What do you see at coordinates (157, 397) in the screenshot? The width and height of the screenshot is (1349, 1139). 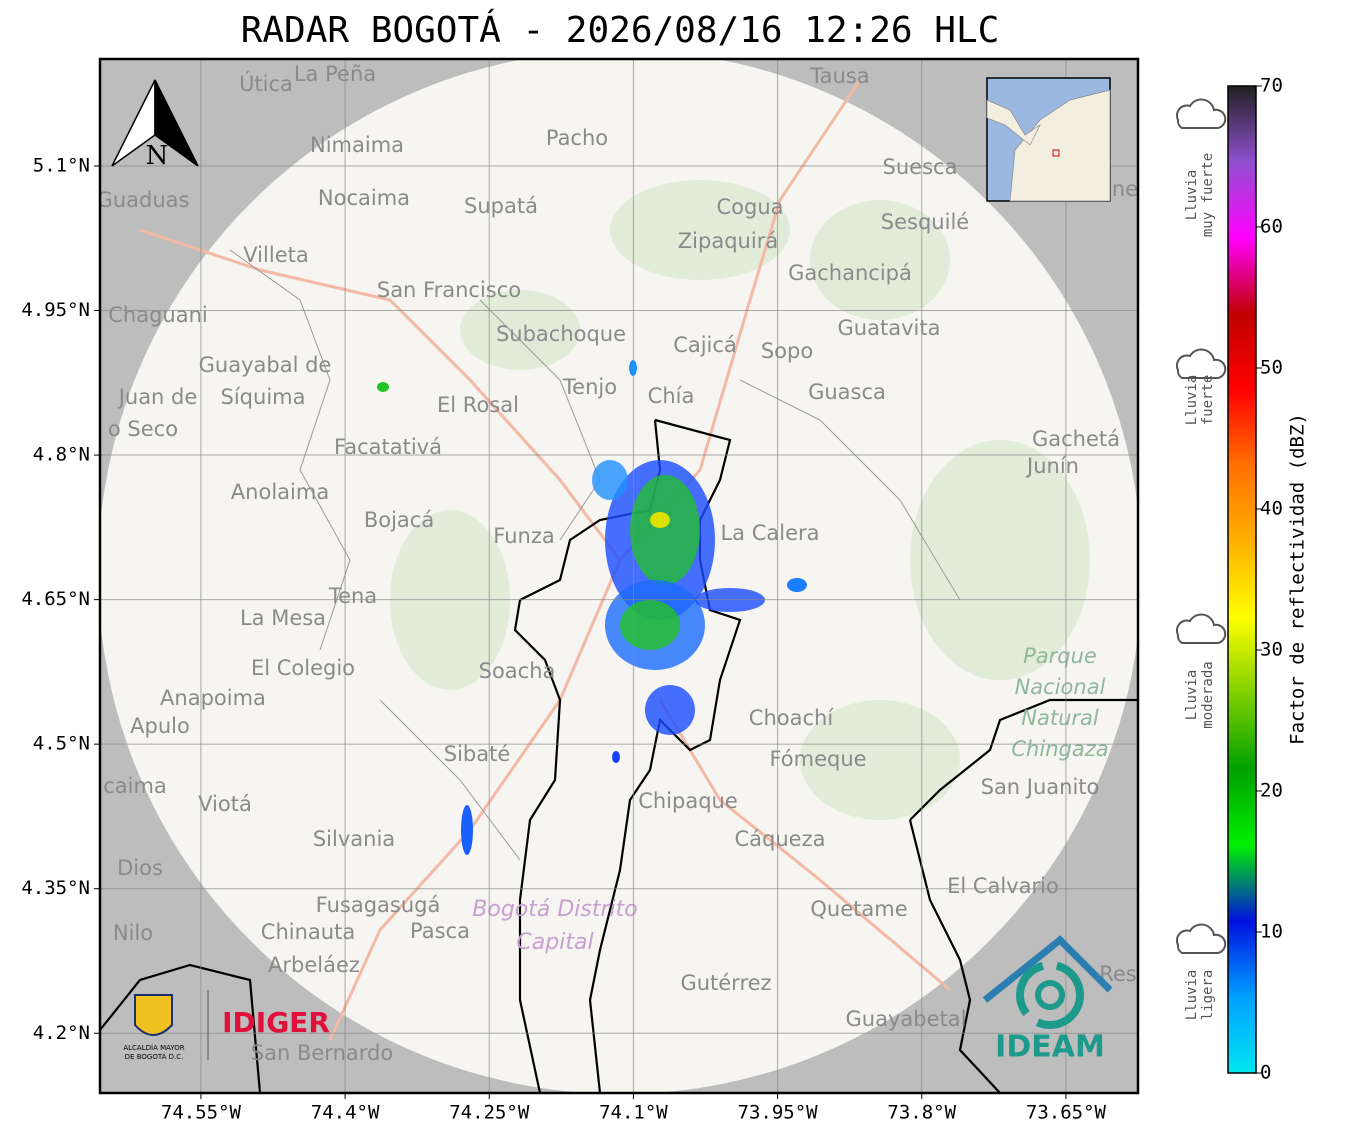 I see `place-label: Juan de` at bounding box center [157, 397].